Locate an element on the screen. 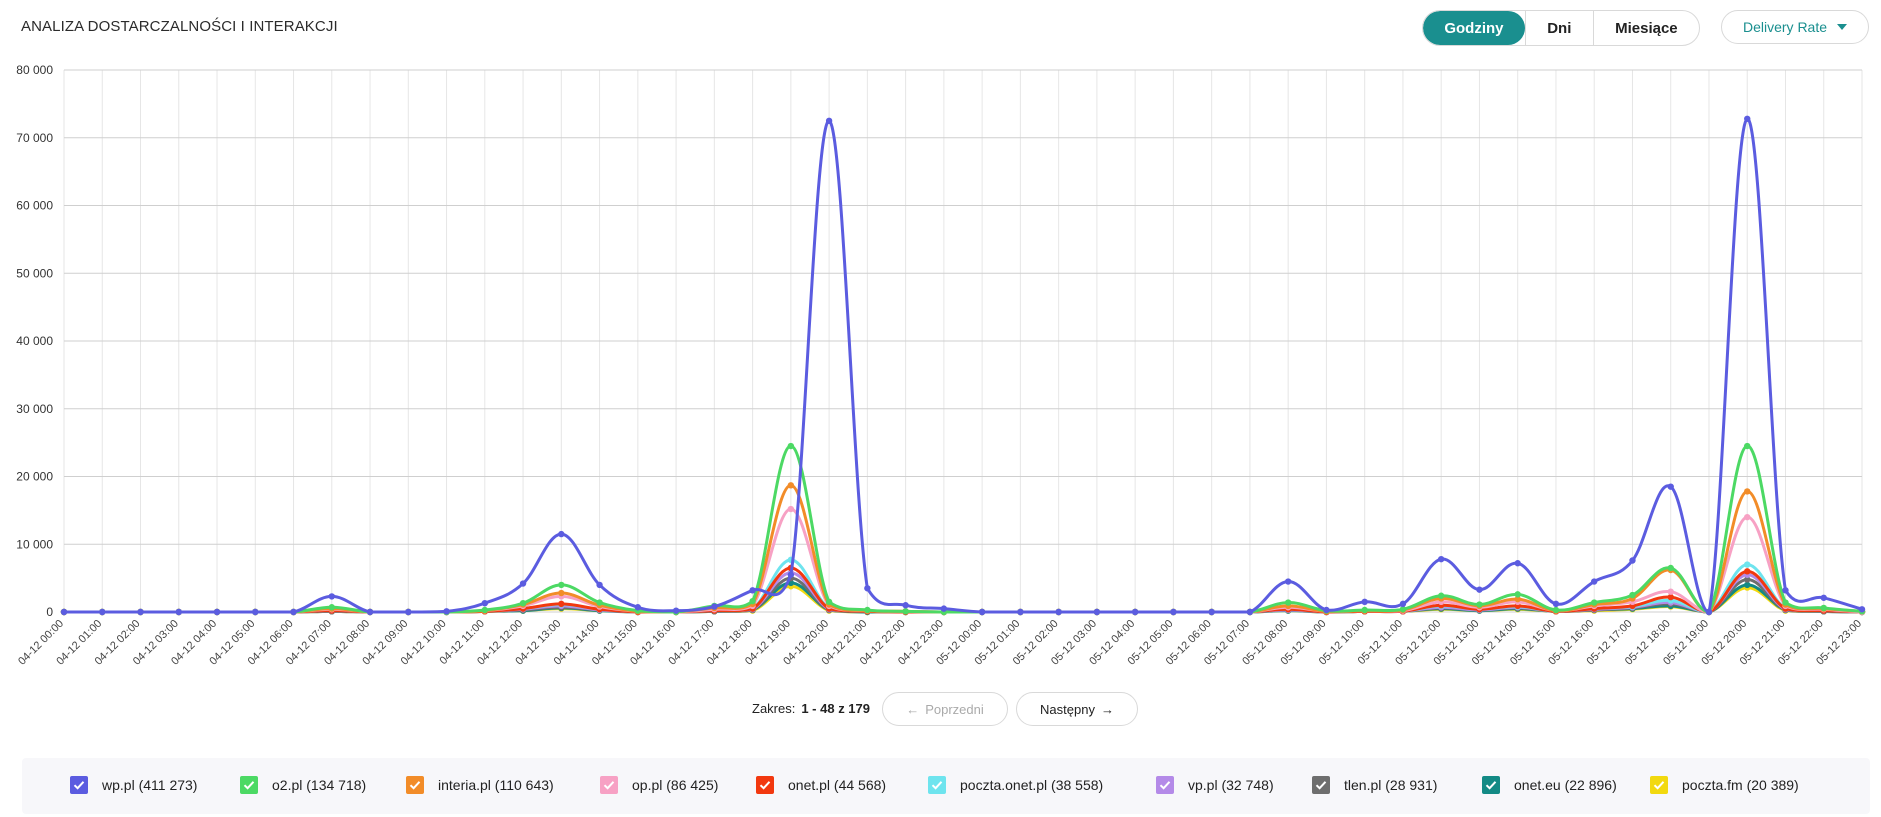 The width and height of the screenshot is (1881, 817). legend-item: onet.pl (44 568) is located at coordinates (821, 785).